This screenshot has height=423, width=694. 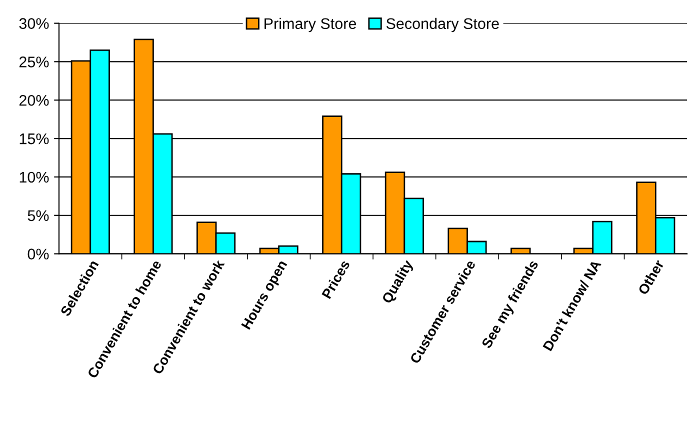 I want to click on y-tick-label: 0%, so click(x=38, y=254).